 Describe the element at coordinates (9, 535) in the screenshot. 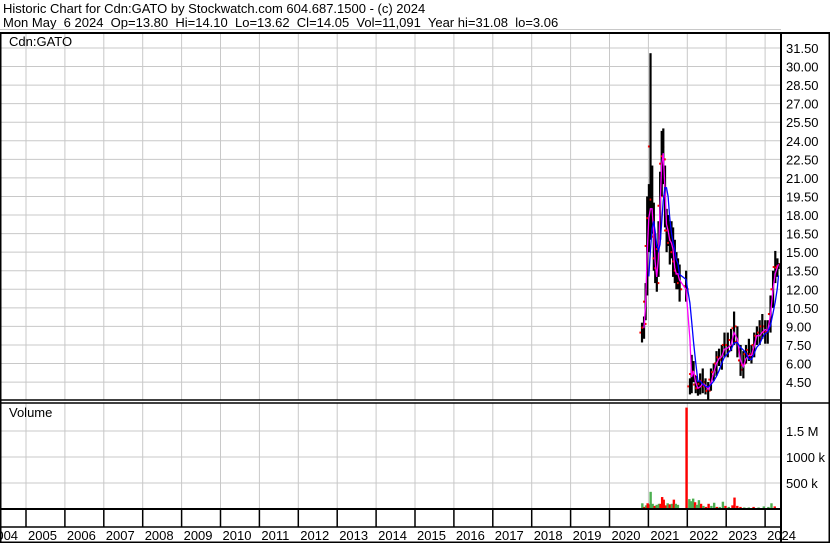

I see `x-tick-label: 2004` at that location.